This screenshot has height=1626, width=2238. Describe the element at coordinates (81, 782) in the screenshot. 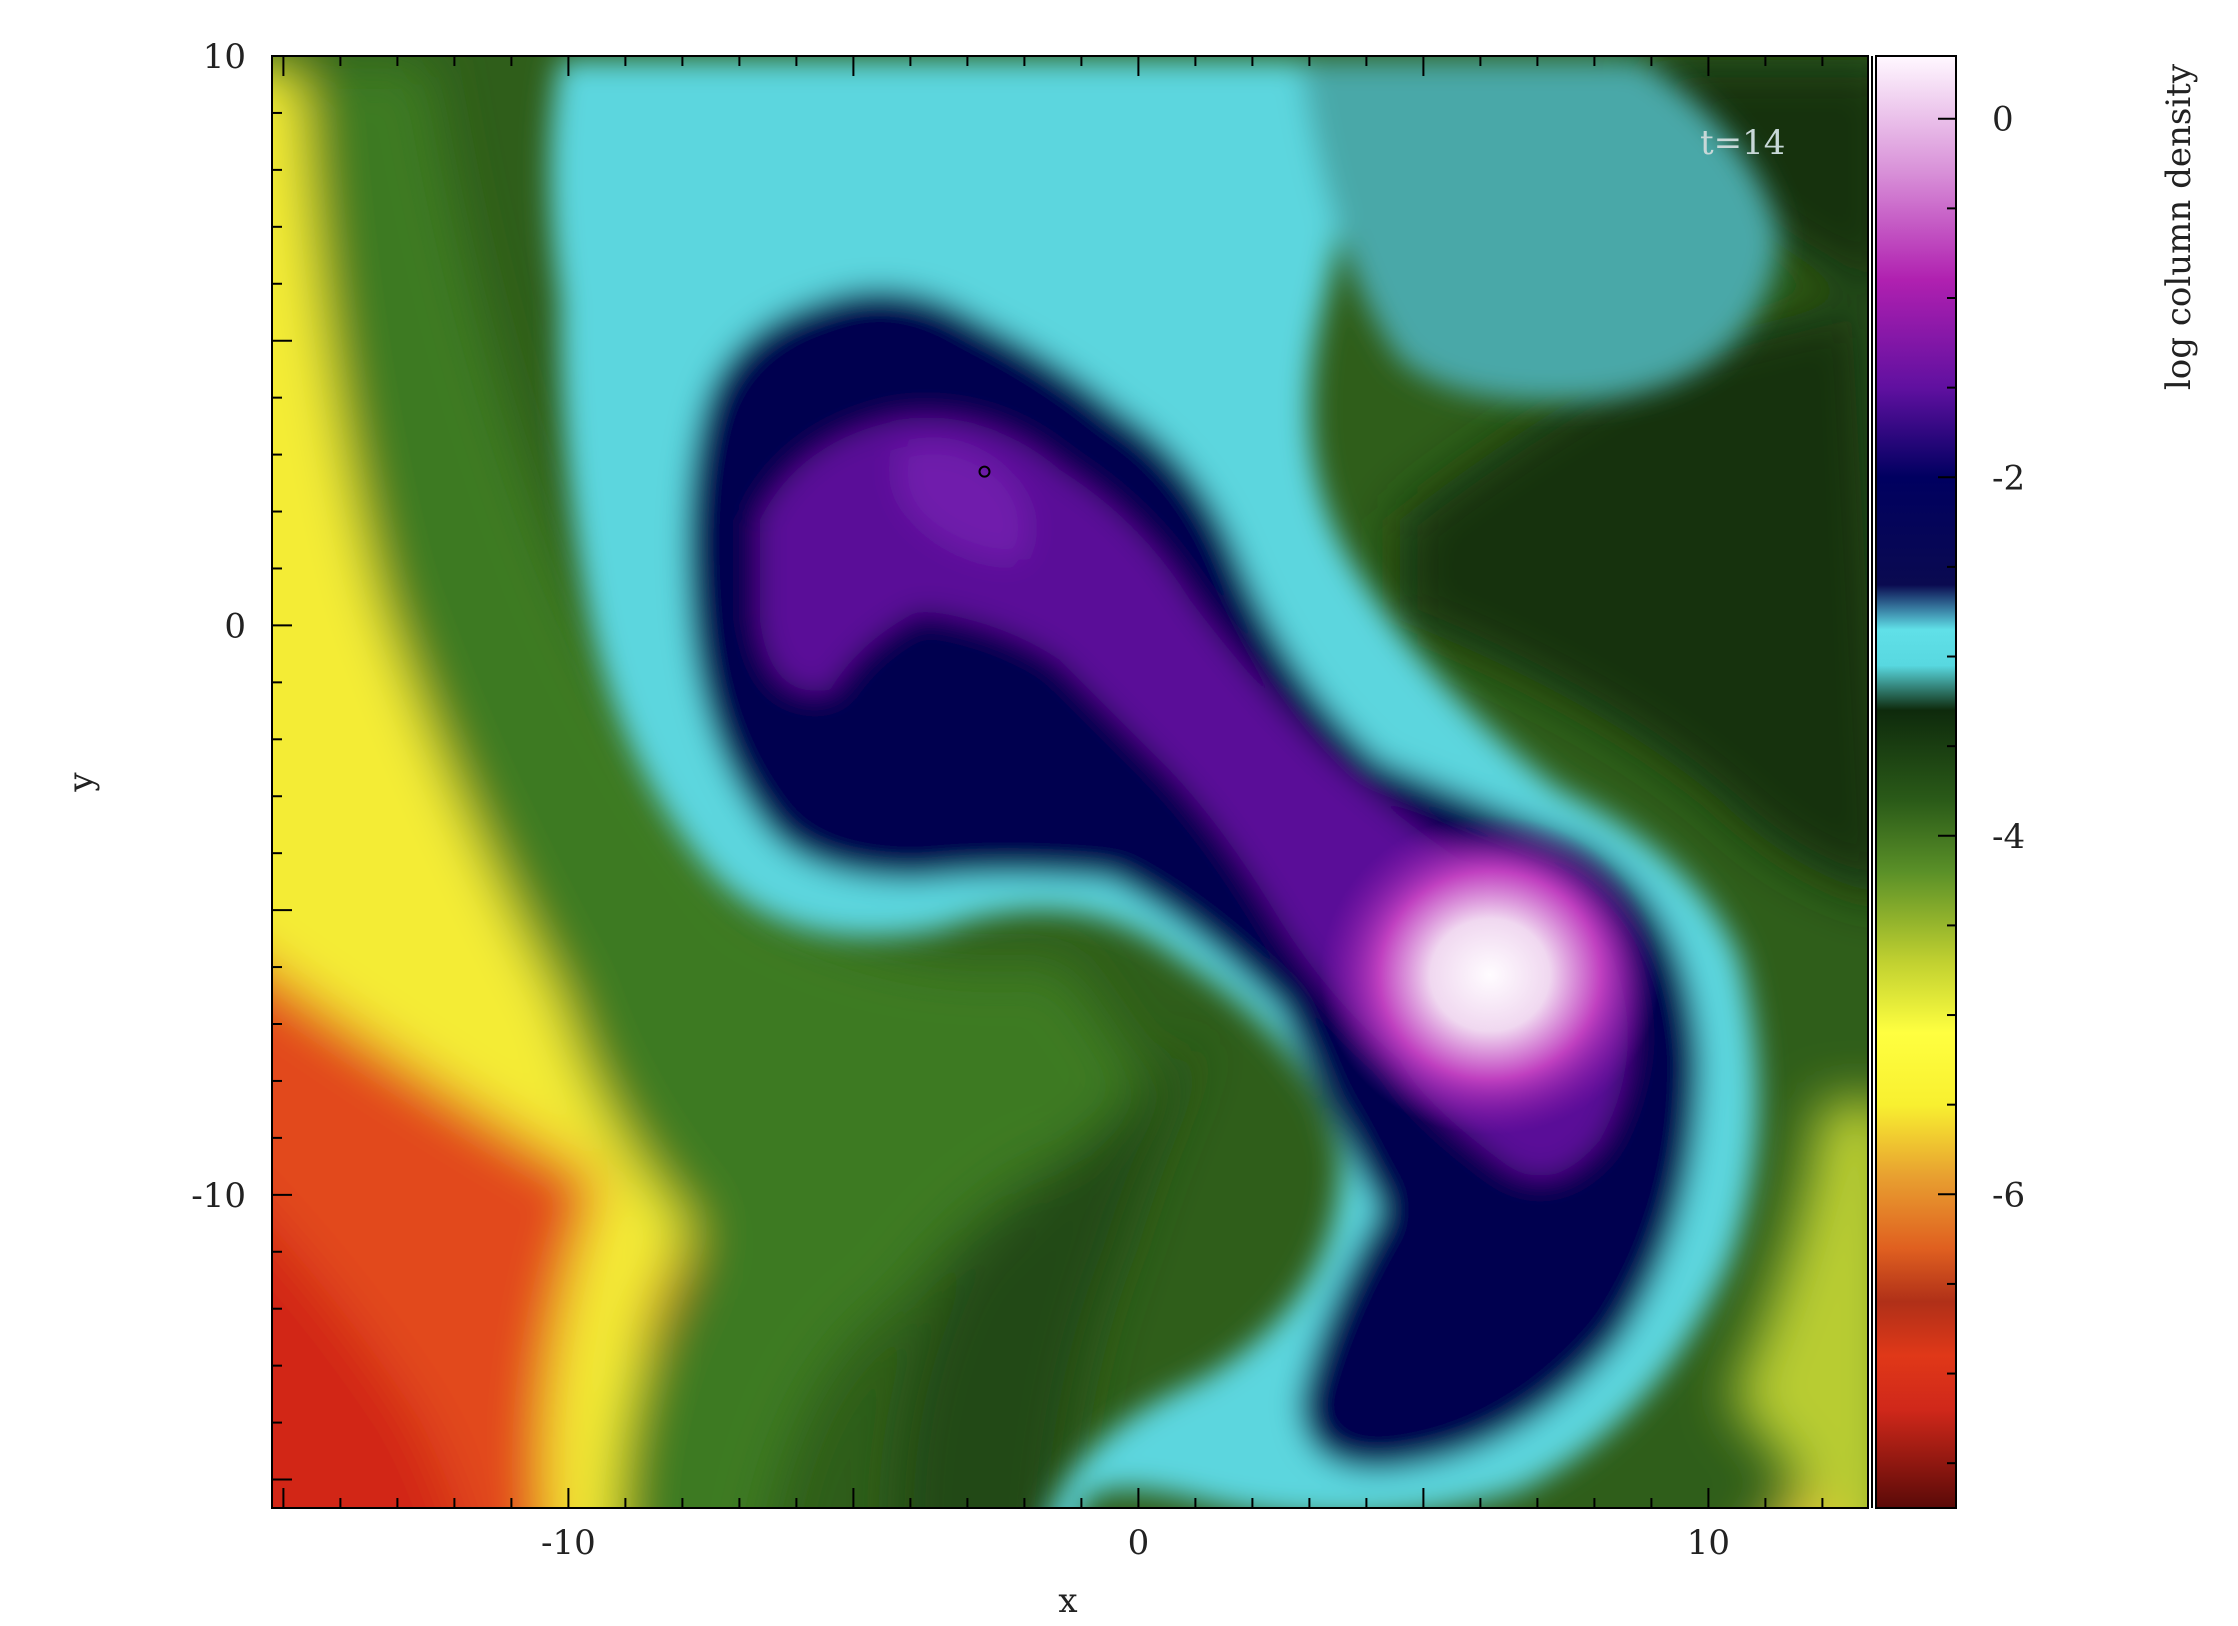

I see `y-axis-label: y` at that location.